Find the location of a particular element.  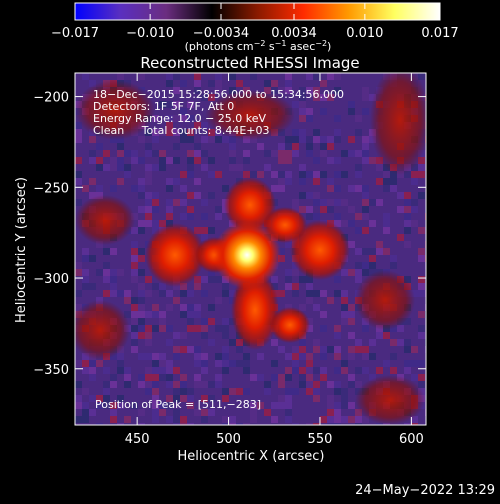

info-time: 18−Dec−2015 15:28:56.000 to 15:34:56.000 is located at coordinates (218, 94).